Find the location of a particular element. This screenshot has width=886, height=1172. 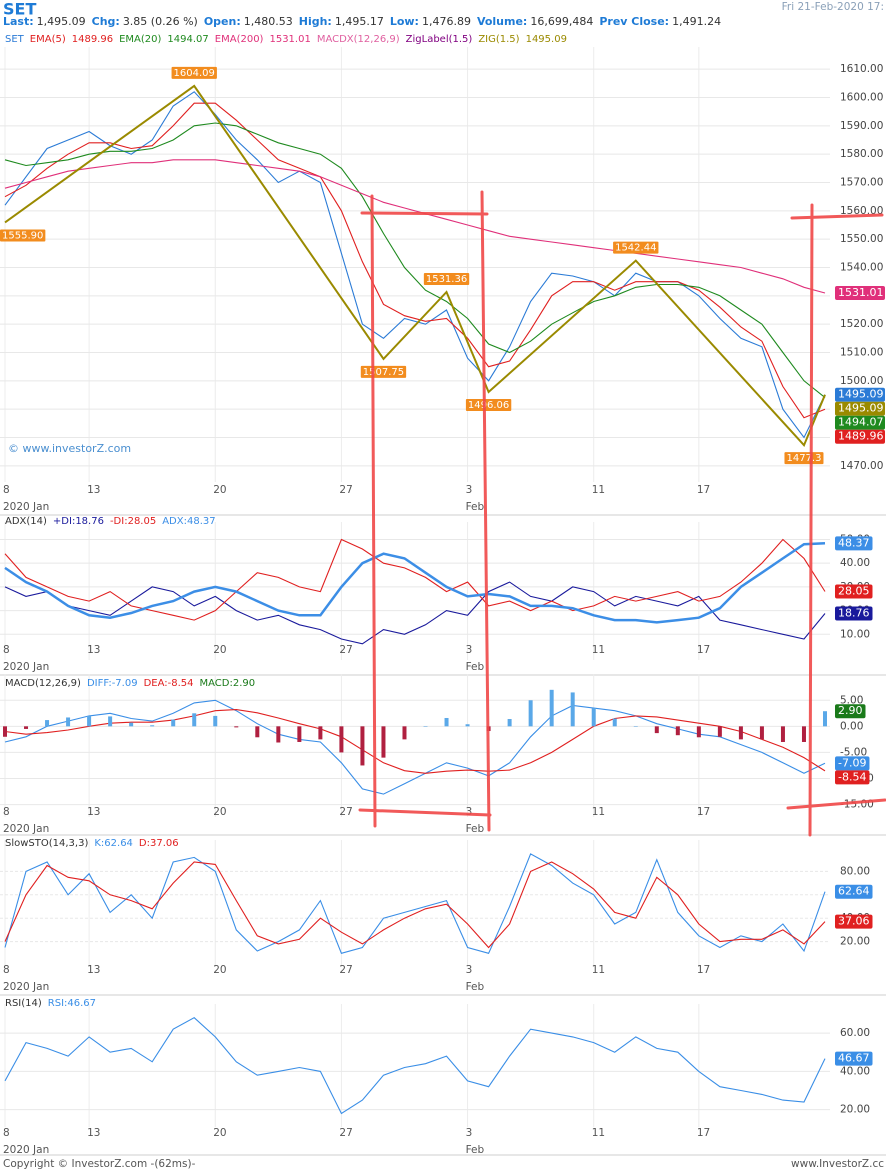

watermark: © www.investorZ.com is located at coordinates (69, 448).